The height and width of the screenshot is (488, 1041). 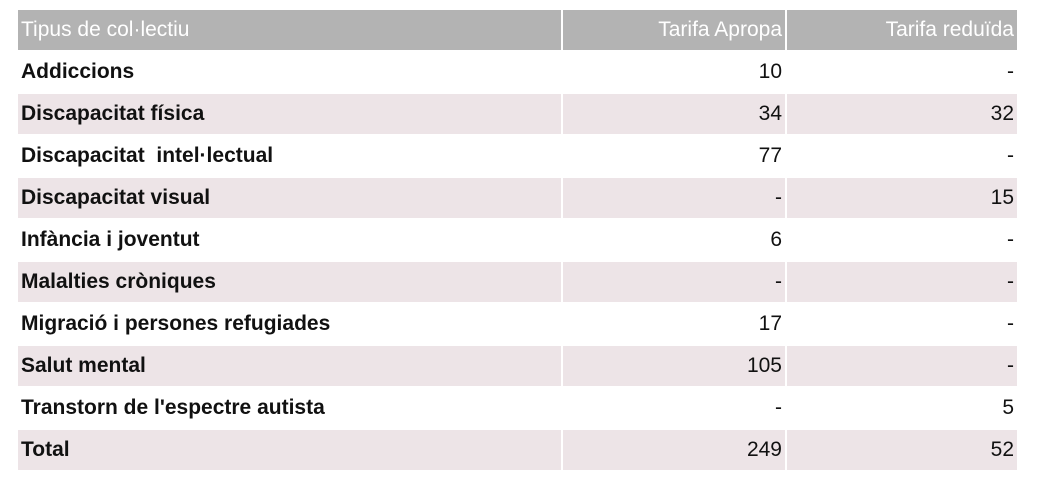 What do you see at coordinates (674, 114) in the screenshot?
I see `cell: 34` at bounding box center [674, 114].